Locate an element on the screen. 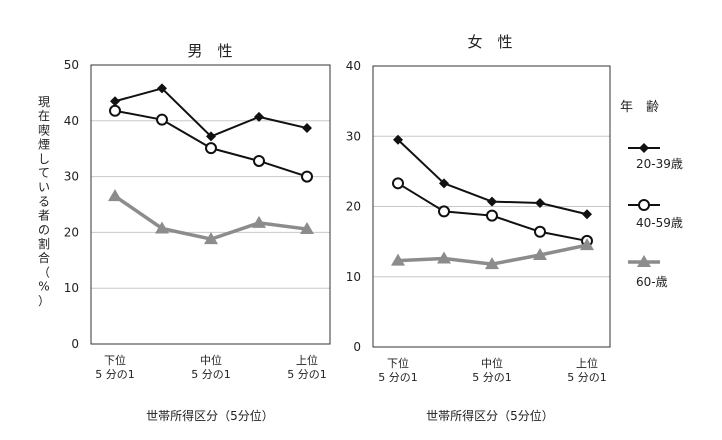 This screenshot has width=722, height=440. legend-label: 20-39歳 is located at coordinates (659, 164).